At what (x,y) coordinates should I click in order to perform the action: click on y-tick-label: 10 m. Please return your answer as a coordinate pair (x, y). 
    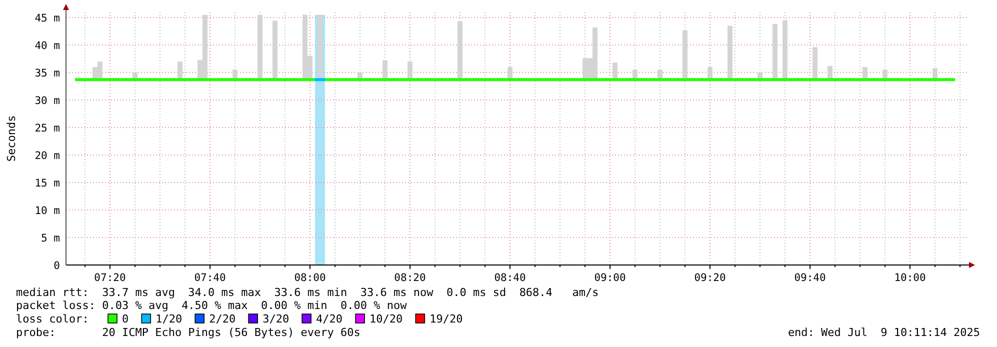
    Looking at the image, I should click on (47, 211).